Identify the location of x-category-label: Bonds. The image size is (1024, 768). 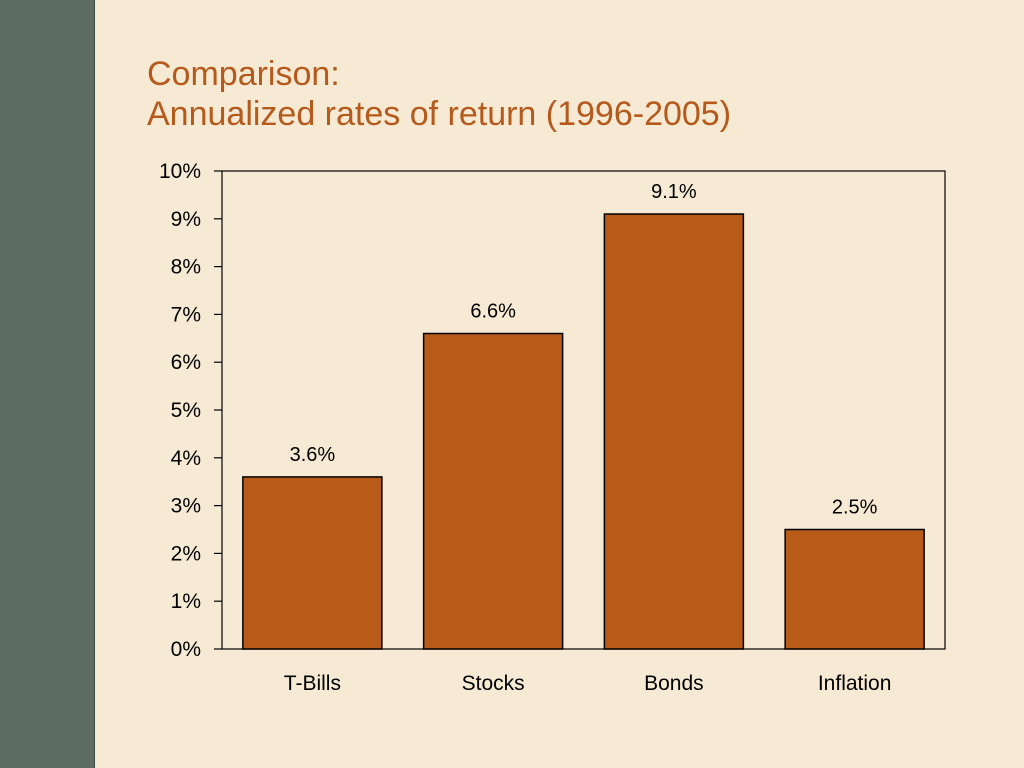
(674, 683).